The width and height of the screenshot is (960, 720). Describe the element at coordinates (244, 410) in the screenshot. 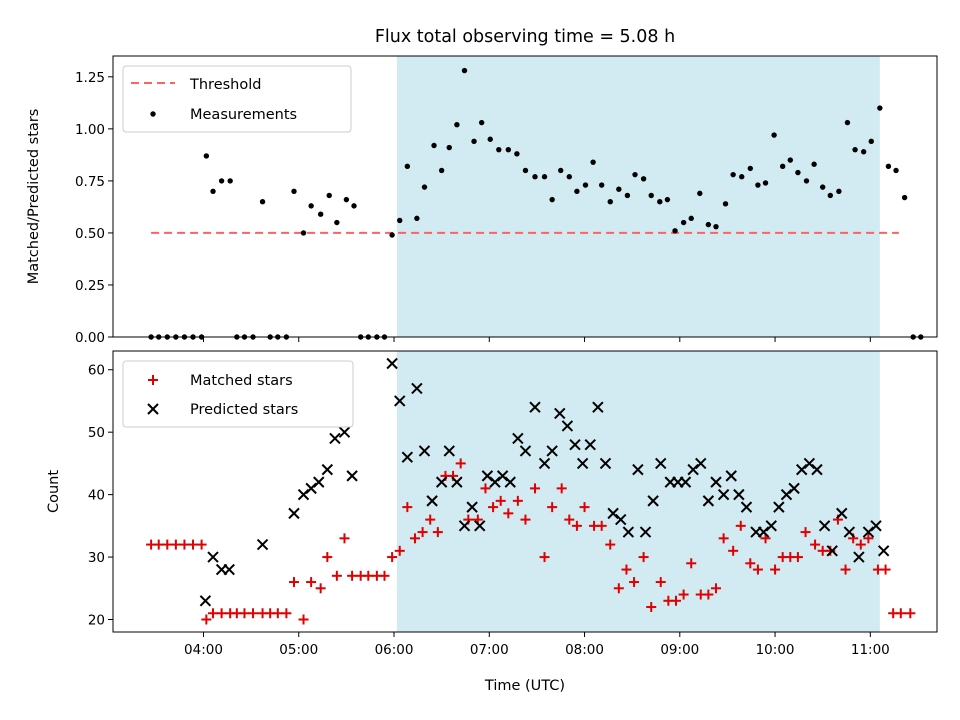

I see `legend-predicted-label: Predicted stars` at that location.